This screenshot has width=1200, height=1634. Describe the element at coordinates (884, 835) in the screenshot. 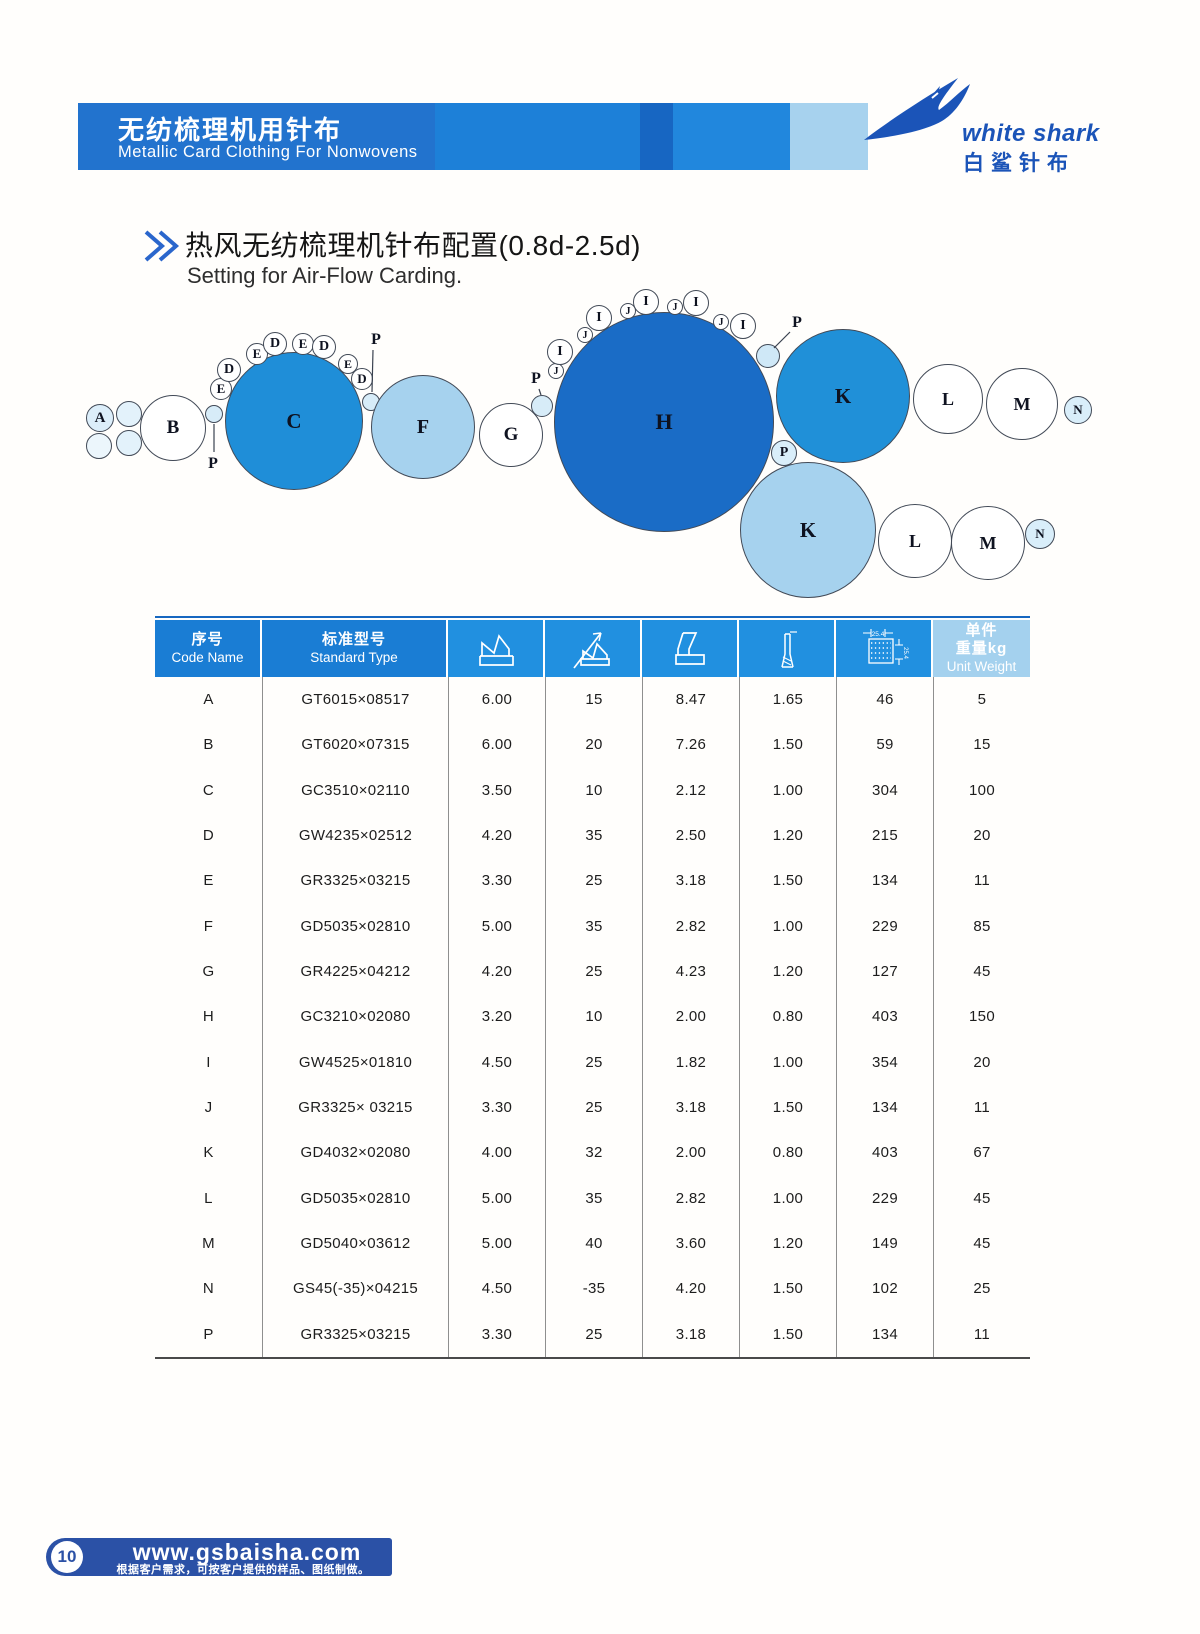

I see `cell-v5: 215` at that location.